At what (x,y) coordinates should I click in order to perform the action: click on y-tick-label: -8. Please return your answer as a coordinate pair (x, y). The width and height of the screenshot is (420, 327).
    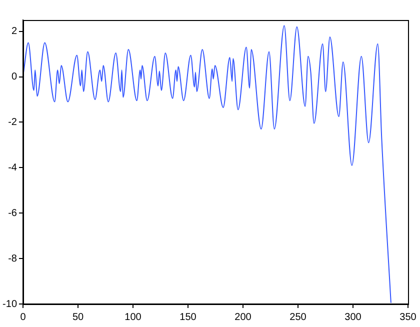
    Looking at the image, I should click on (13, 258).